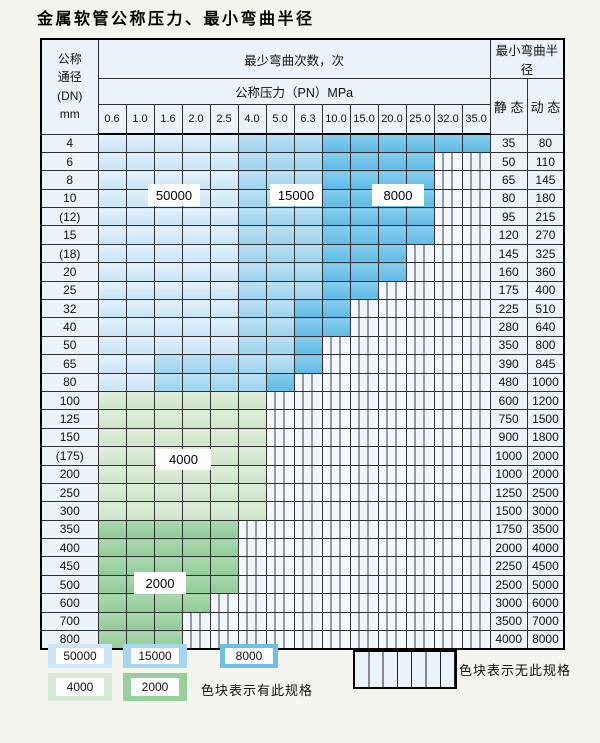 The width and height of the screenshot is (600, 743). Describe the element at coordinates (302, 456) in the screenshot. I see `row-dn-(175): (175) 1000 2000` at that location.